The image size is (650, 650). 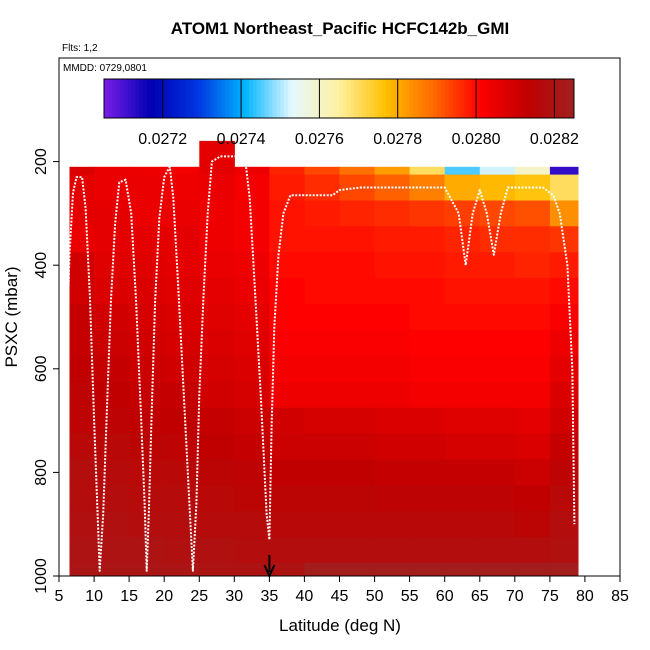 I want to click on x-tick-label: 20, so click(x=164, y=596).